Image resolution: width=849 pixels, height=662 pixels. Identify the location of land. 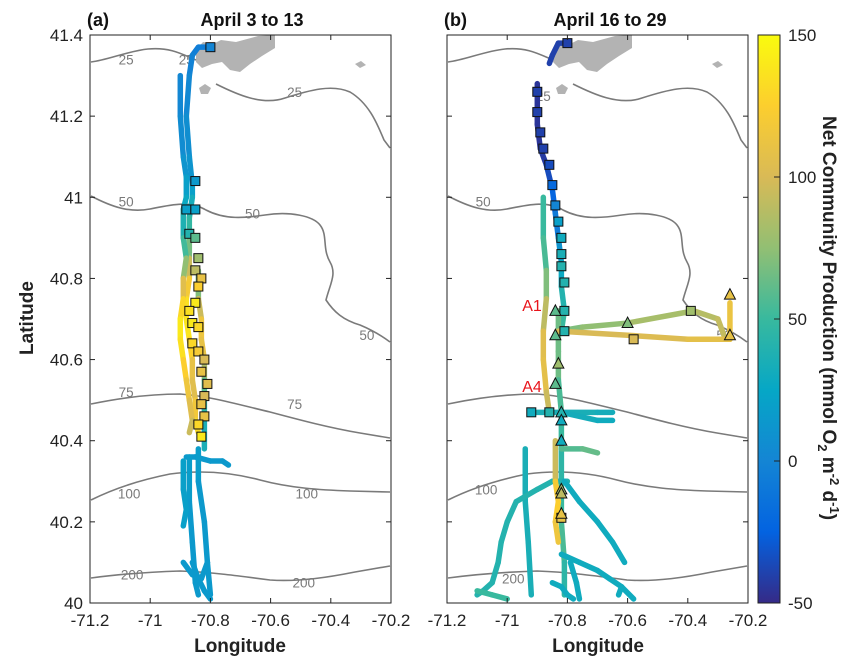
(235, 53).